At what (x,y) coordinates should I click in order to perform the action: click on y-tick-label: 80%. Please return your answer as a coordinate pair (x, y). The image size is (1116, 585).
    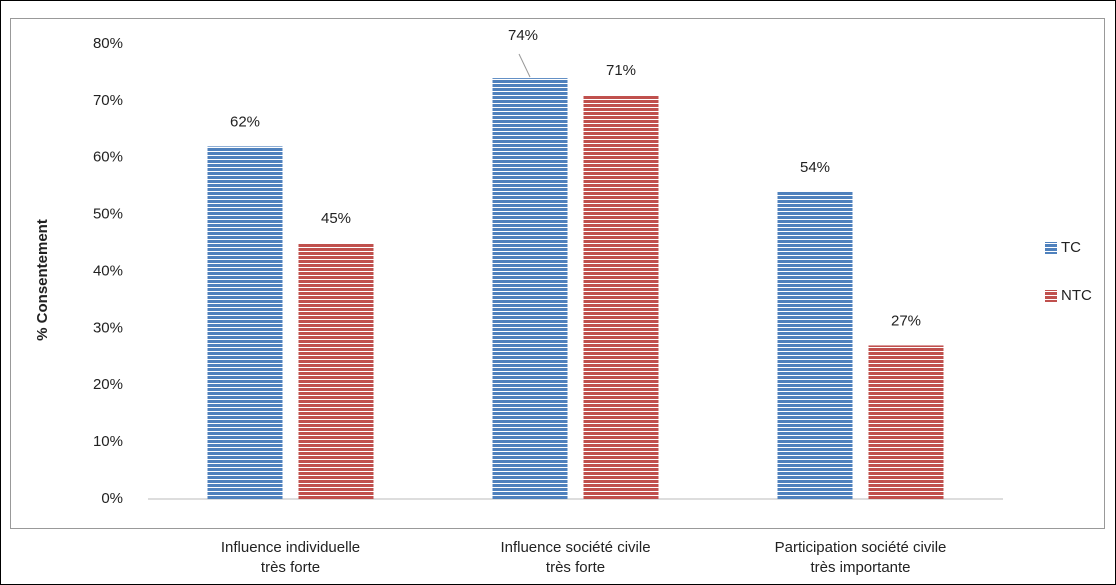
    Looking at the image, I should click on (108, 43).